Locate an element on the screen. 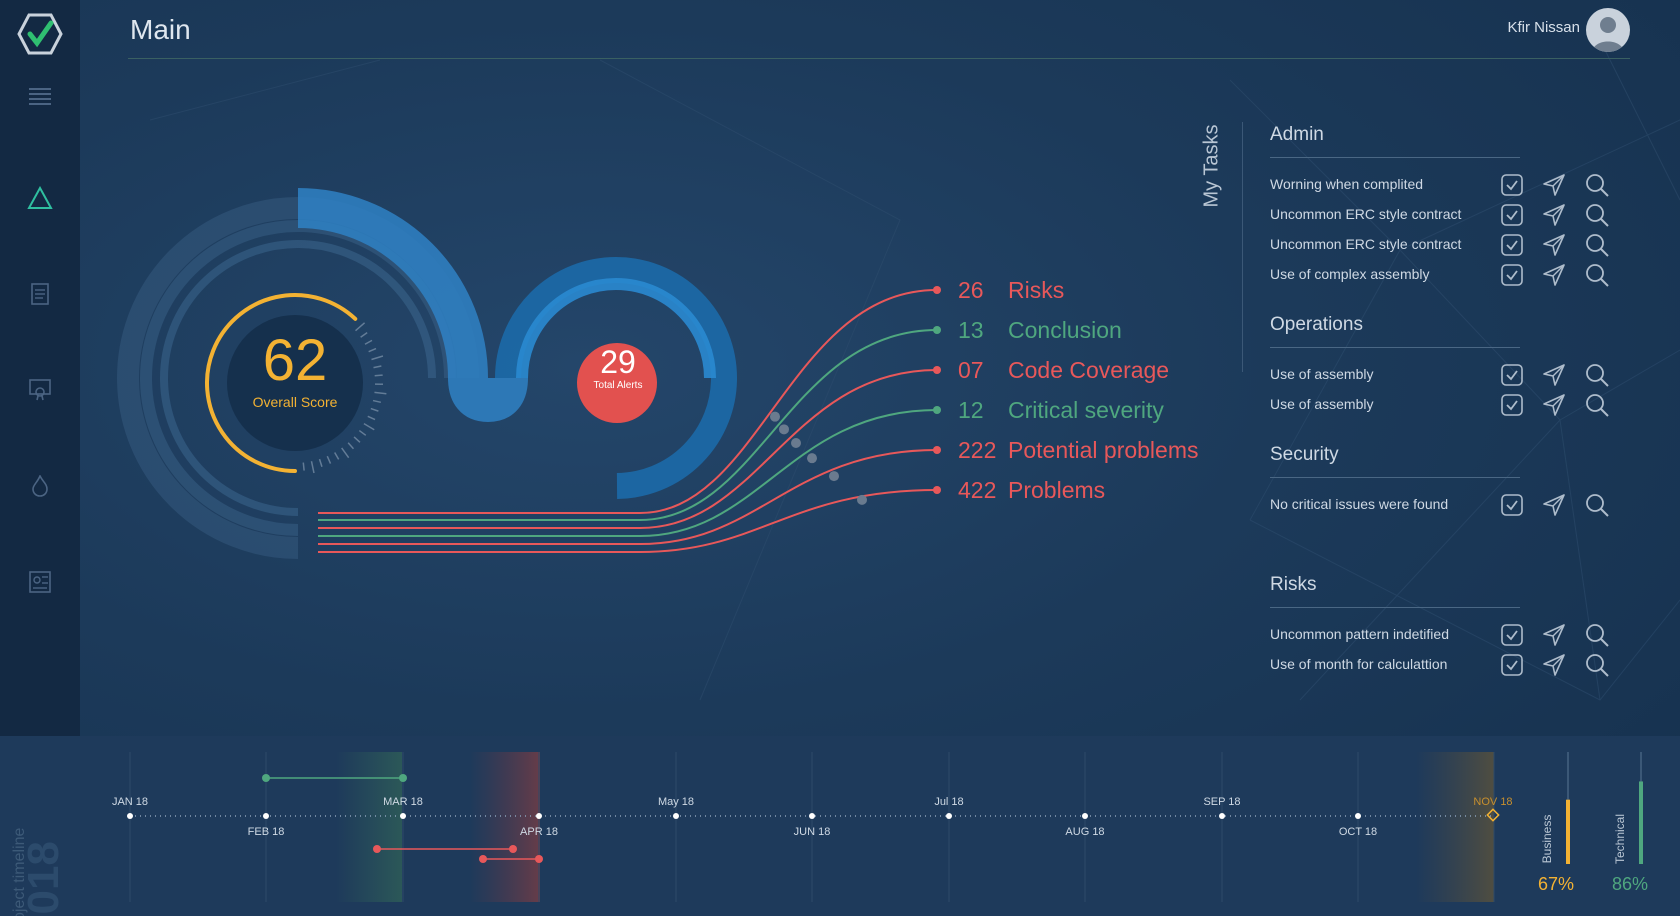 The width and height of the screenshot is (1680, 916). metric-problems: 422 Problems is located at coordinates (1031, 490).